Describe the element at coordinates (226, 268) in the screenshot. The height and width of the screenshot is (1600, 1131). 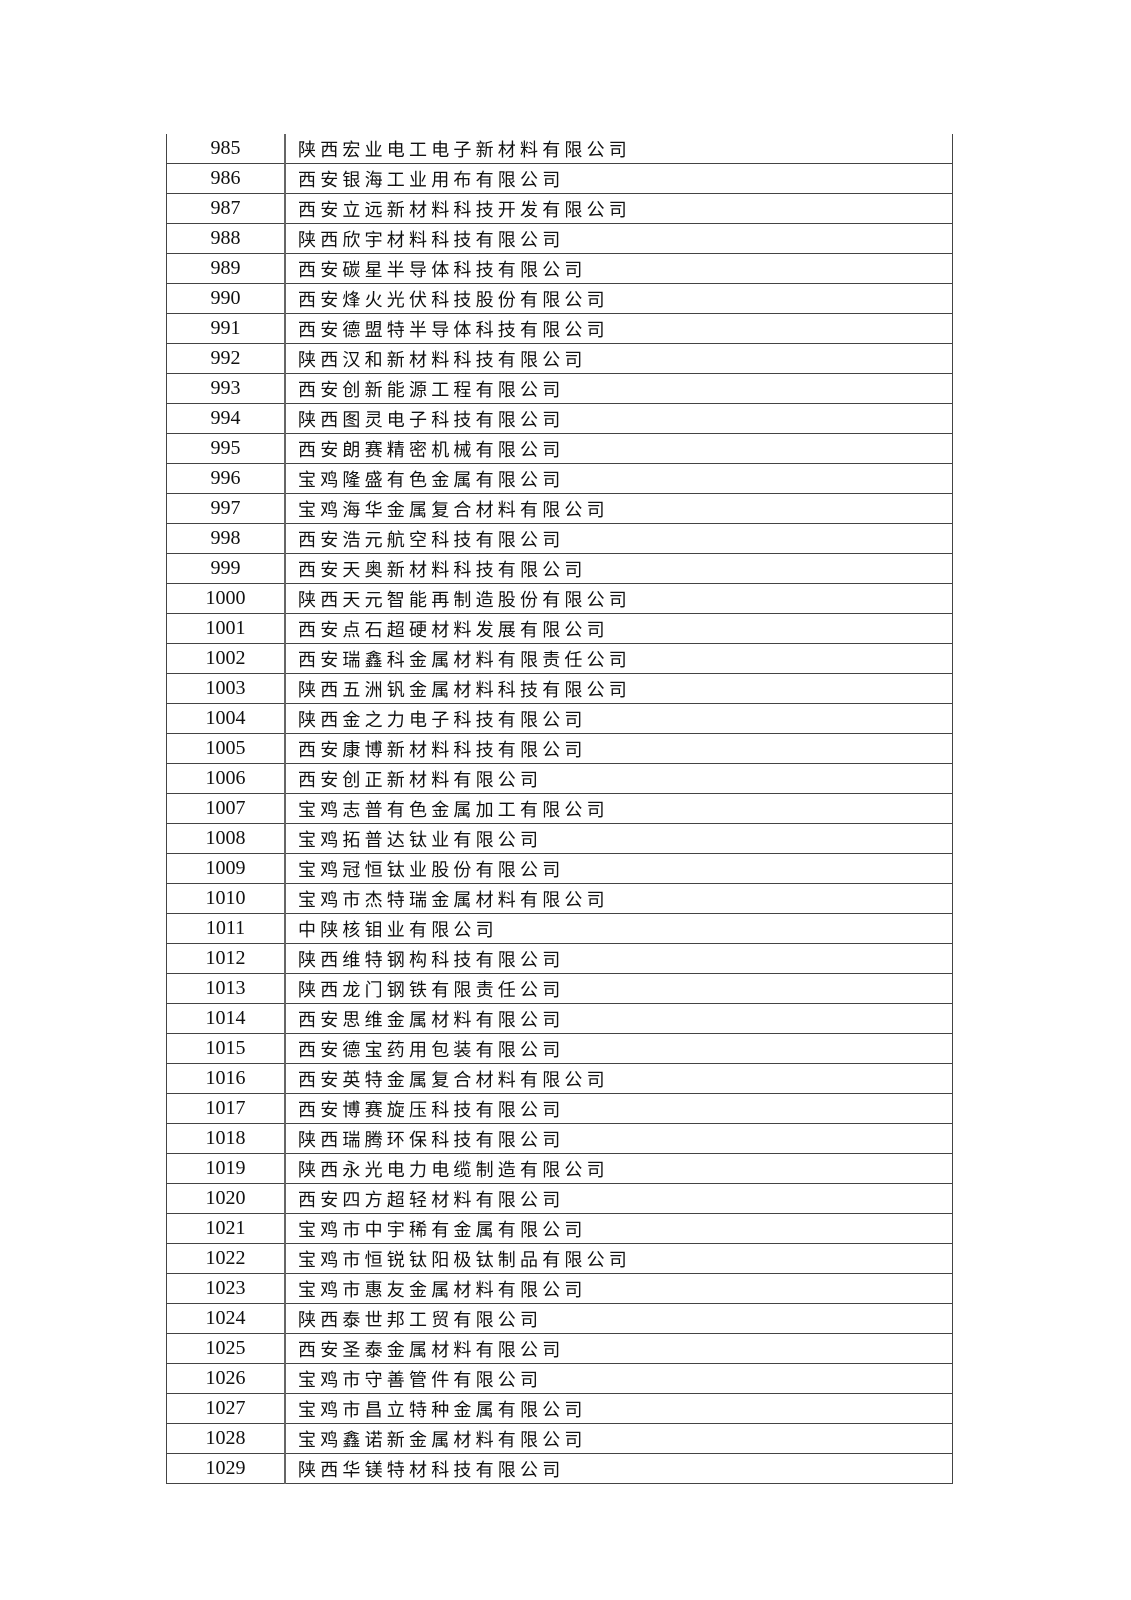
I see `row-number: 989` at that location.